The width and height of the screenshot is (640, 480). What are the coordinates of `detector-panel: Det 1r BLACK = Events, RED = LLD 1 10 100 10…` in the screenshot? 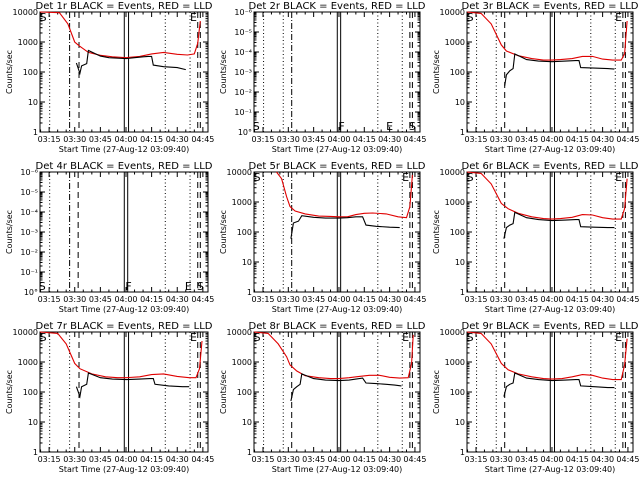 It's located at (109, 77).